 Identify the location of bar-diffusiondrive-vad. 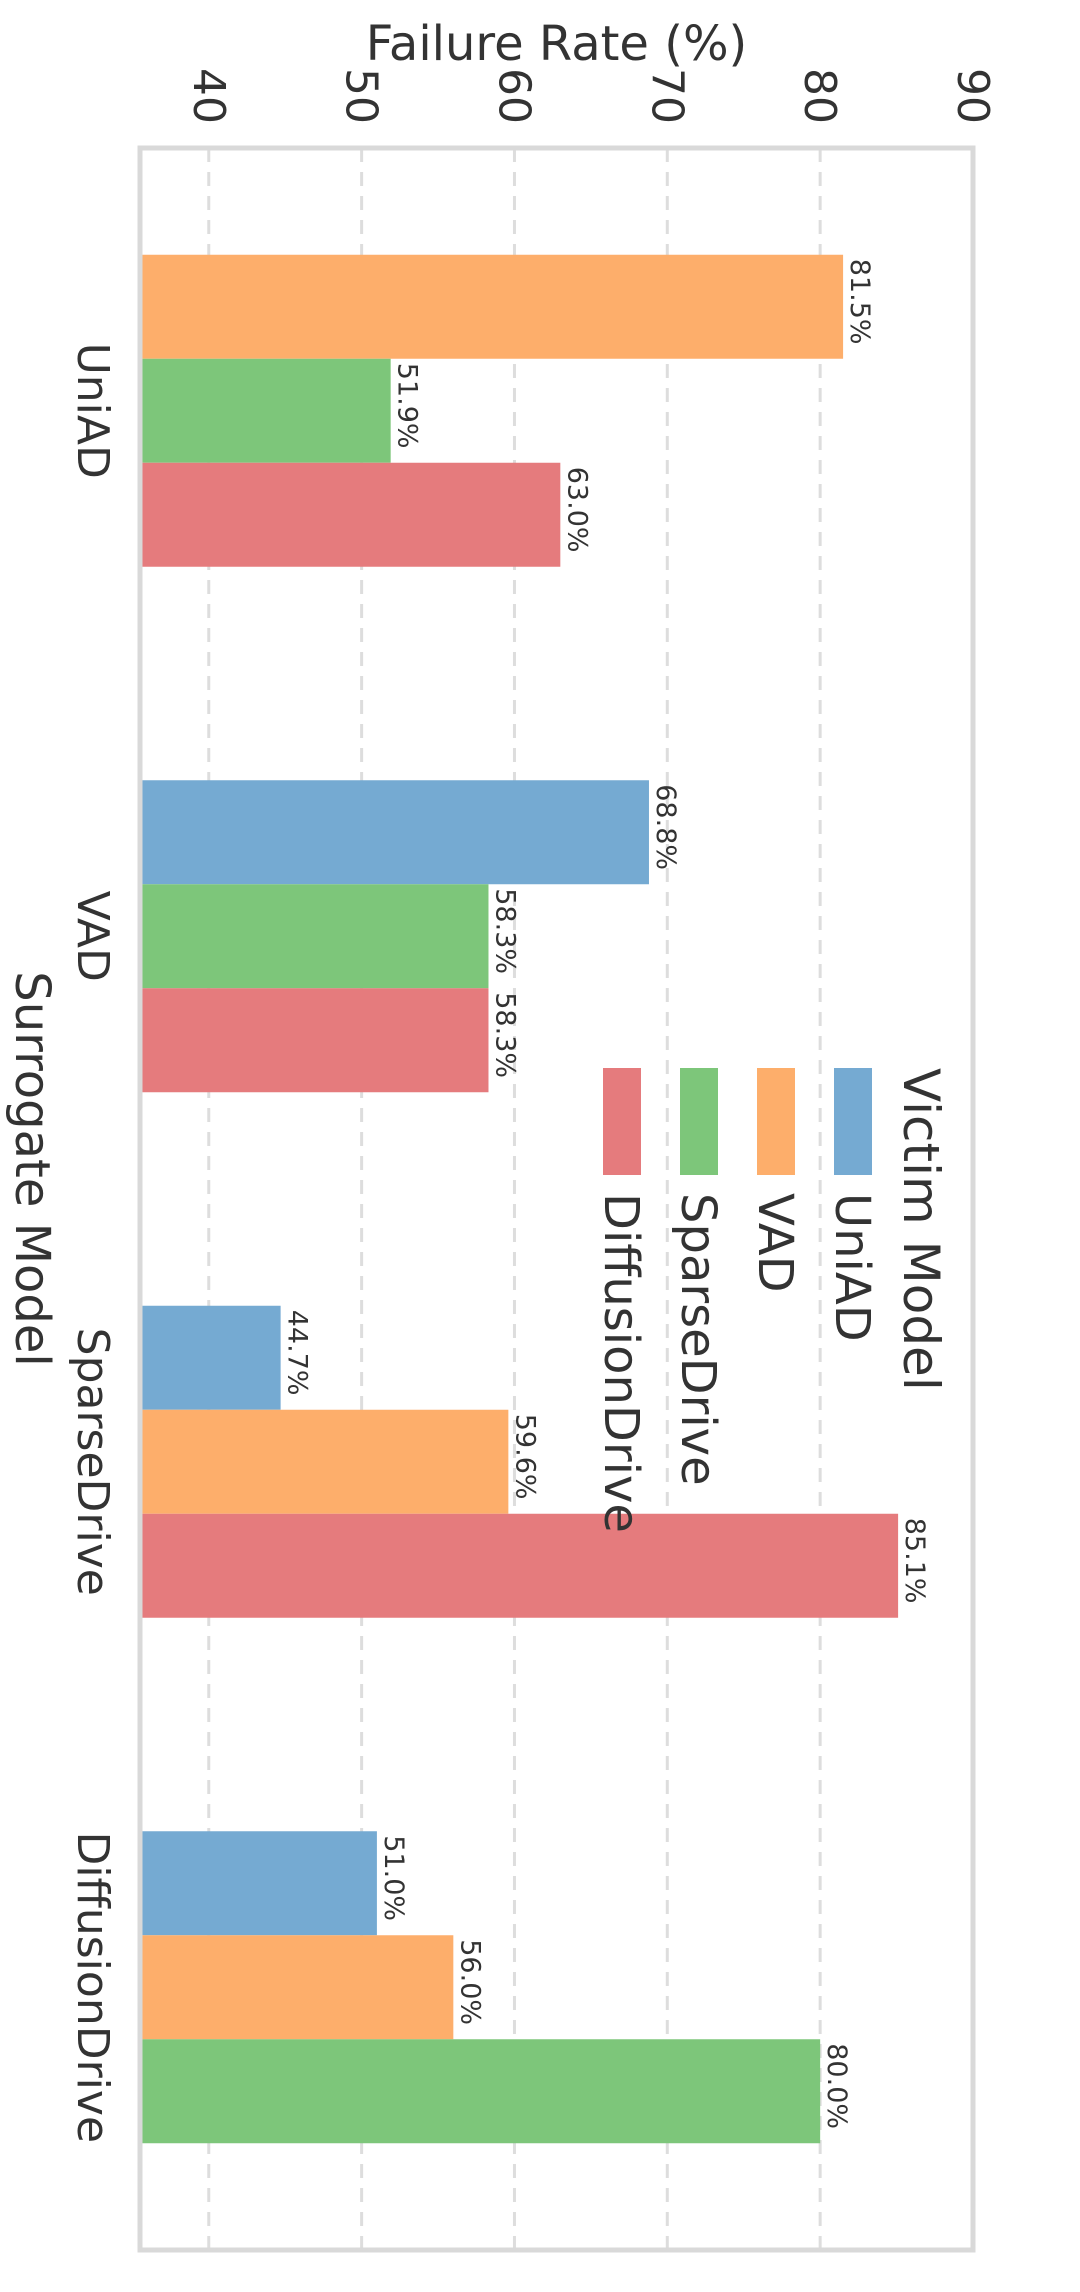
(314, 1040).